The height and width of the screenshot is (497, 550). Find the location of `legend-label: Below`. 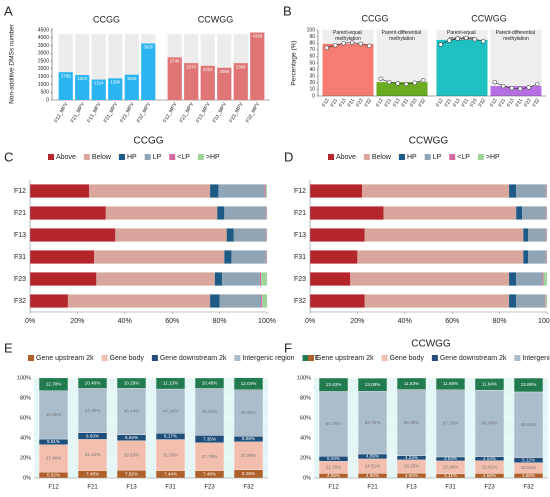

legend-label: Below is located at coordinates (382, 157).